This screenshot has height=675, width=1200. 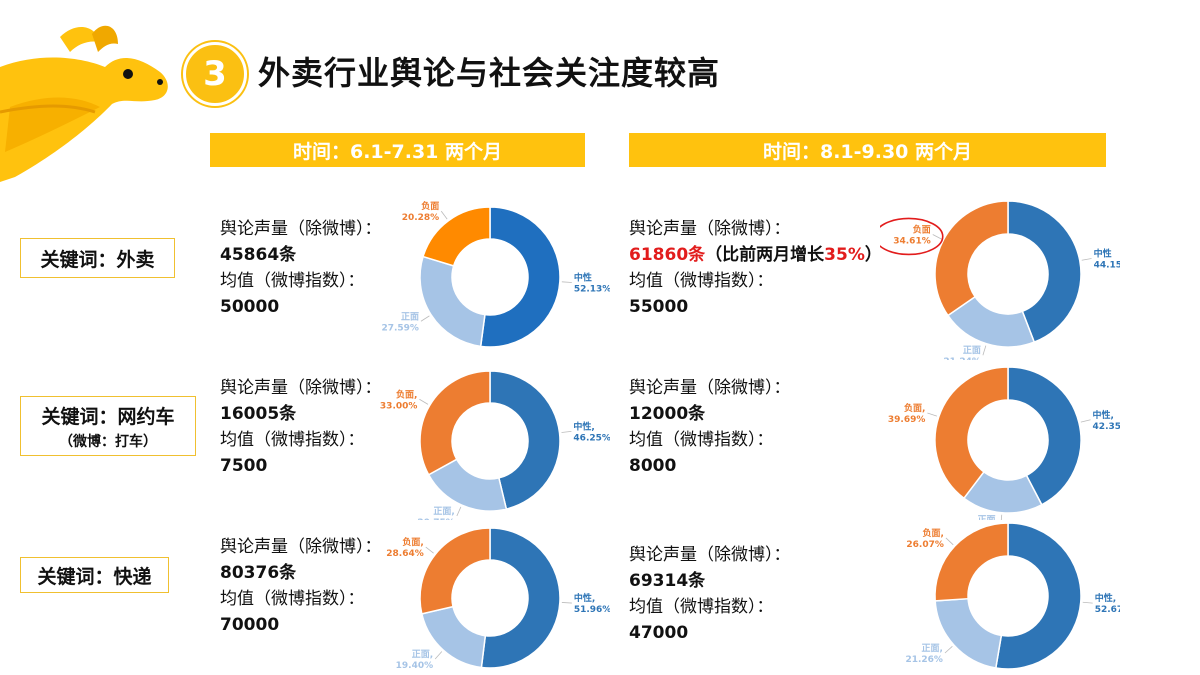 What do you see at coordinates (258, 414) in the screenshot?
I see `volume-value: 16005条` at bounding box center [258, 414].